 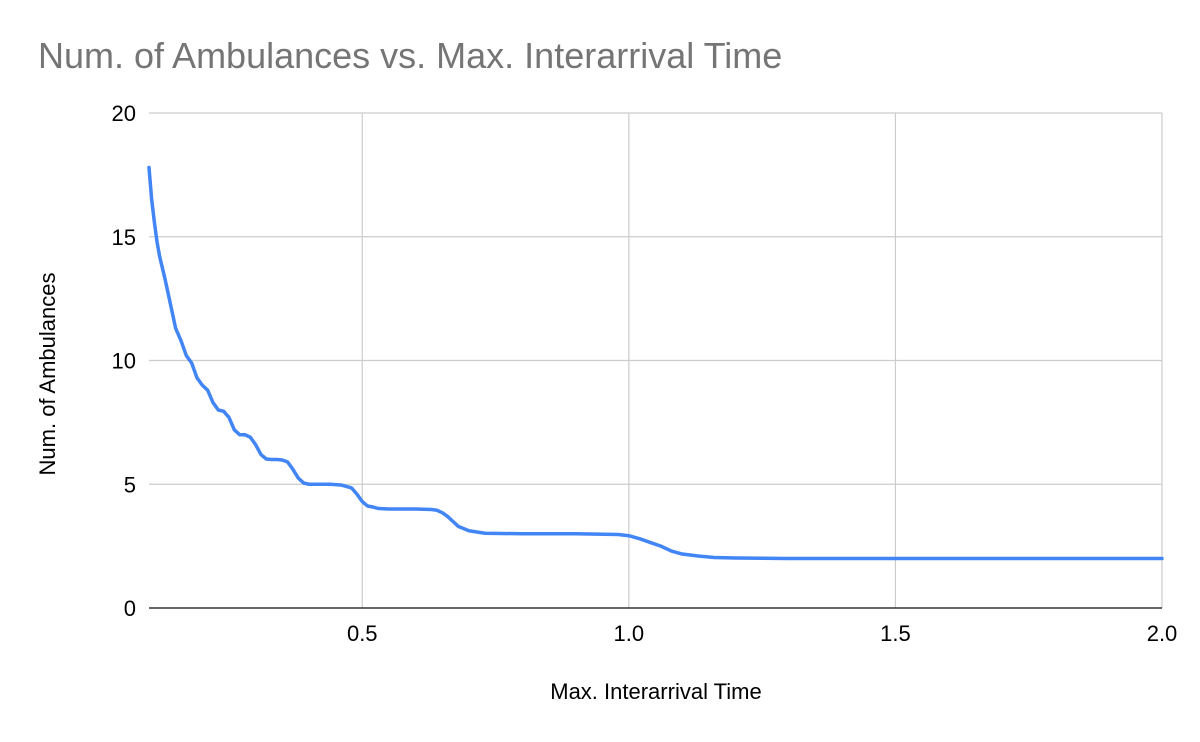 What do you see at coordinates (130, 608) in the screenshot?
I see `y-tick-label-0: 0` at bounding box center [130, 608].